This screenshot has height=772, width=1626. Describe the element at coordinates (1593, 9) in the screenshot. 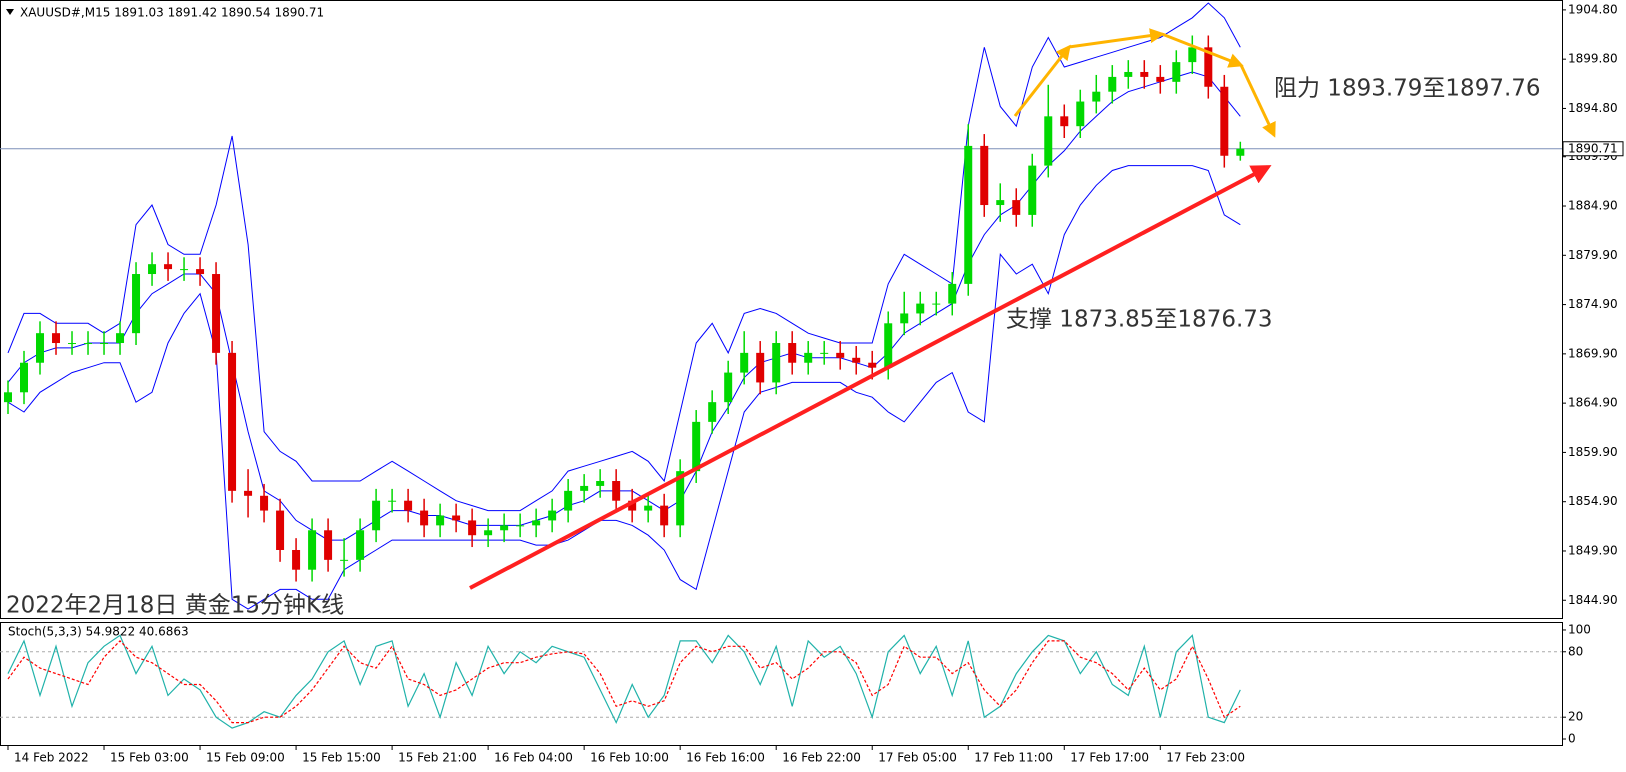

I see `y-tick-label: 1904.80` at that location.